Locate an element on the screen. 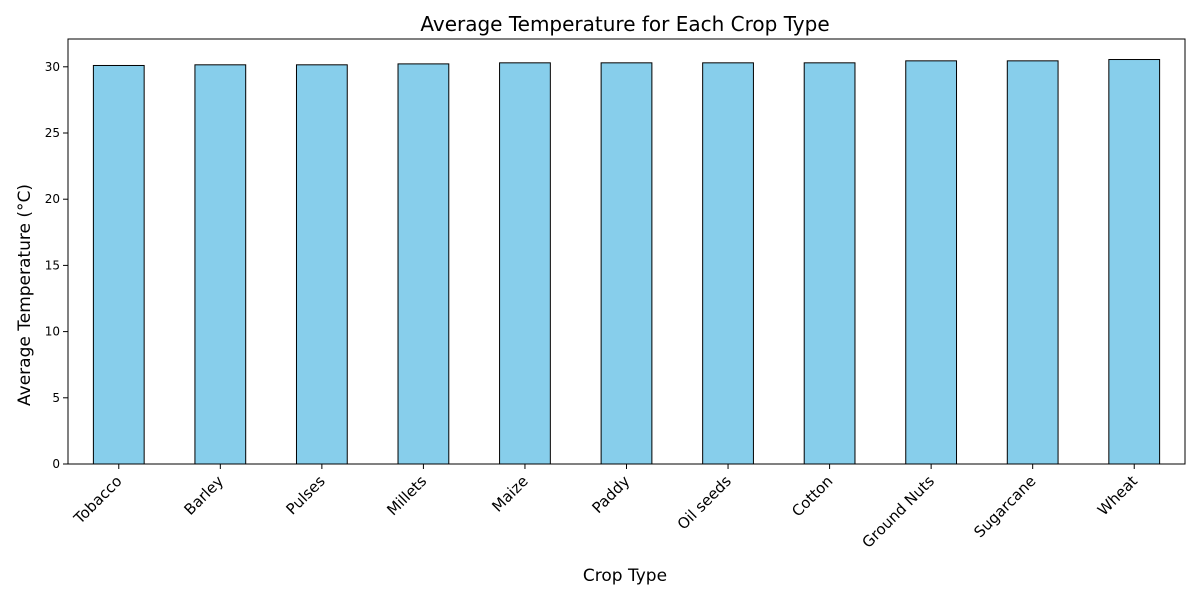  y-tick-label: 5 is located at coordinates (56, 398).